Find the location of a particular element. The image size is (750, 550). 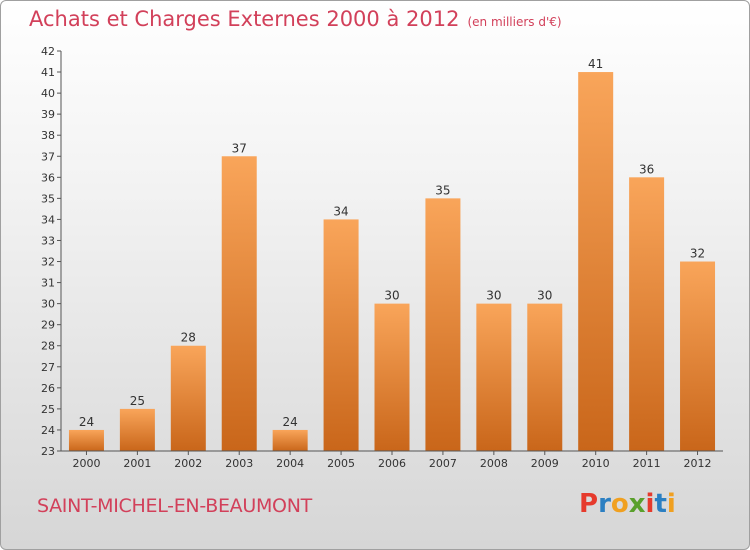

y-tick-label: 41 is located at coordinates (48, 72).